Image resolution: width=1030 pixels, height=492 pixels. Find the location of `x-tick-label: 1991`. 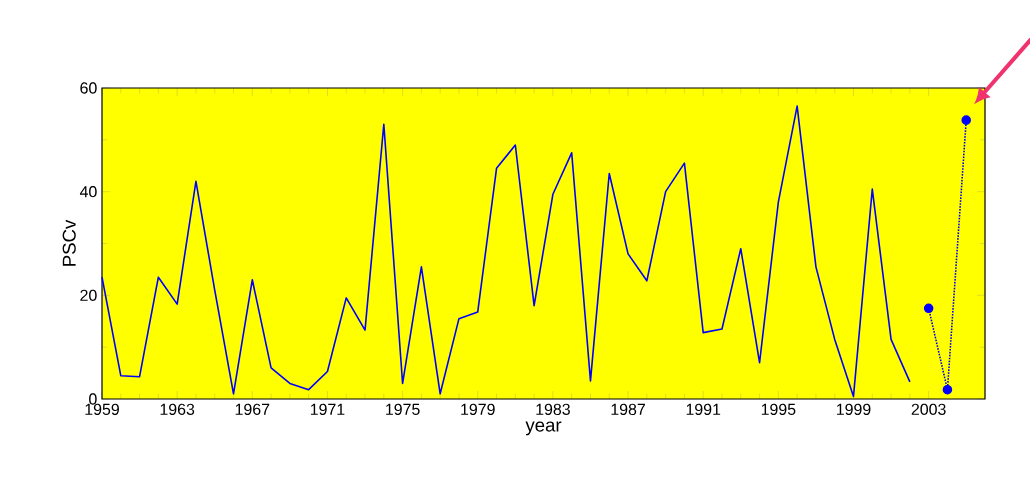

x-tick-label: 1991 is located at coordinates (703, 409).